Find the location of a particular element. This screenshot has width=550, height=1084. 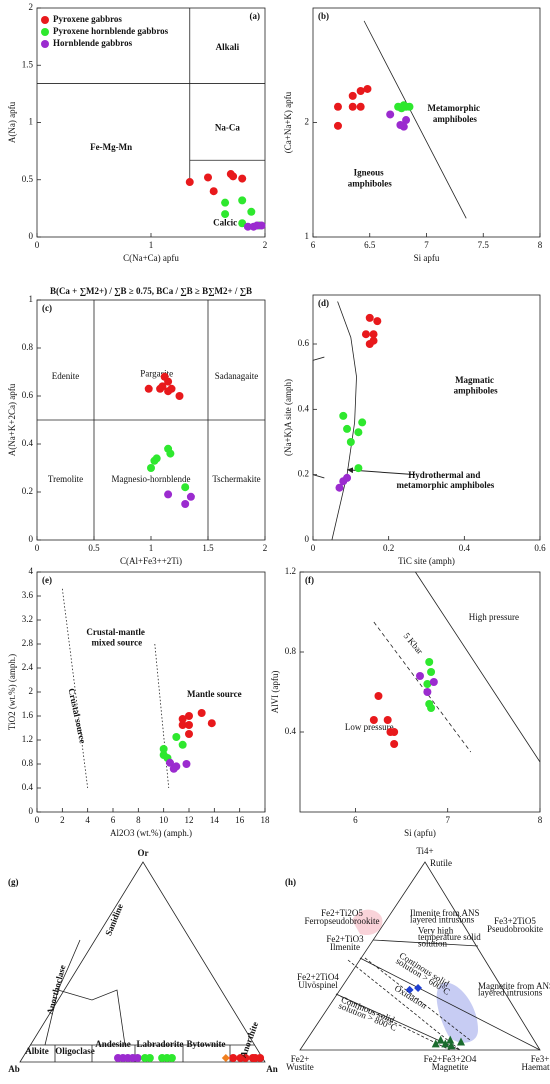

panel-label: (h) is located at coordinates (290, 882).